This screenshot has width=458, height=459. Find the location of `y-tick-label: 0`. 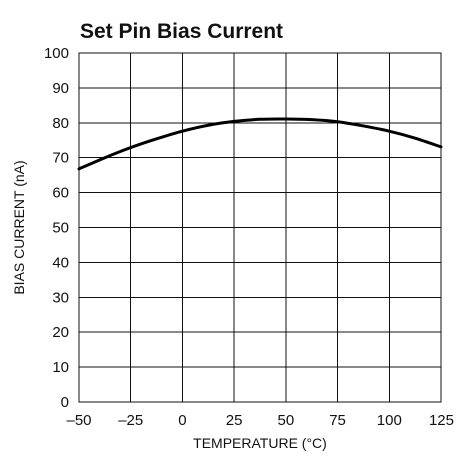

y-tick-label: 0 is located at coordinates (65, 402).